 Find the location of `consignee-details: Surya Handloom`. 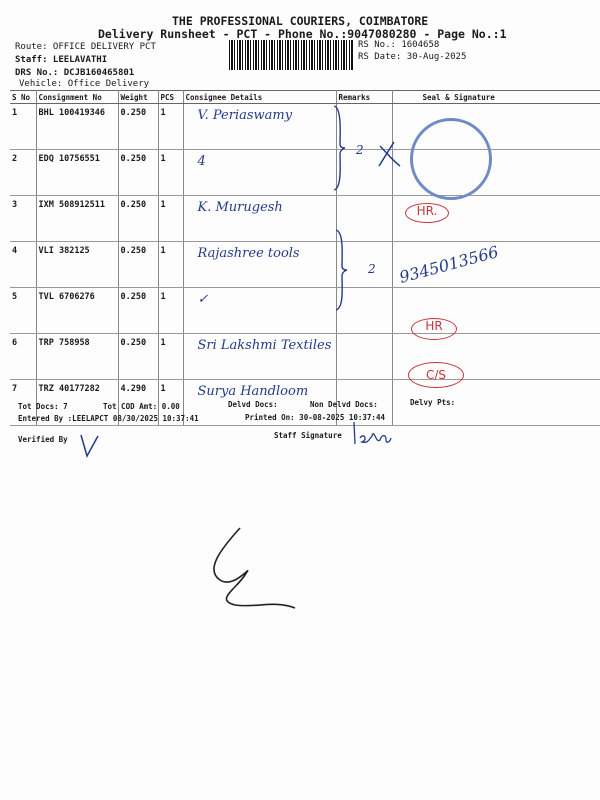

consignee-details: Surya Handloom is located at coordinates (260, 402).